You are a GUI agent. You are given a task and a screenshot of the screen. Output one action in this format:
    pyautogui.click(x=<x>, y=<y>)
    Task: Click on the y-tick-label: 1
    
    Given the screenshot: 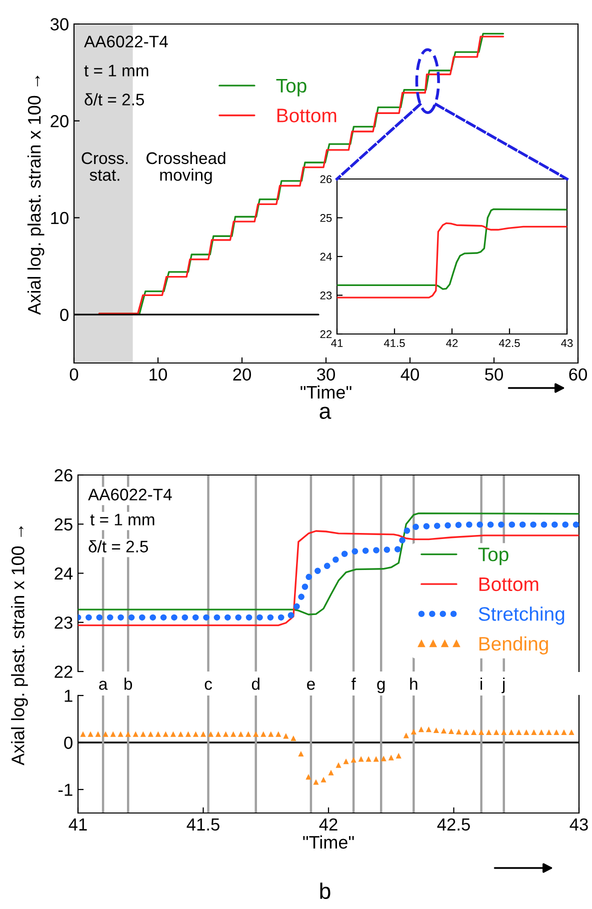 What is the action you would take?
    pyautogui.click(x=68, y=696)
    